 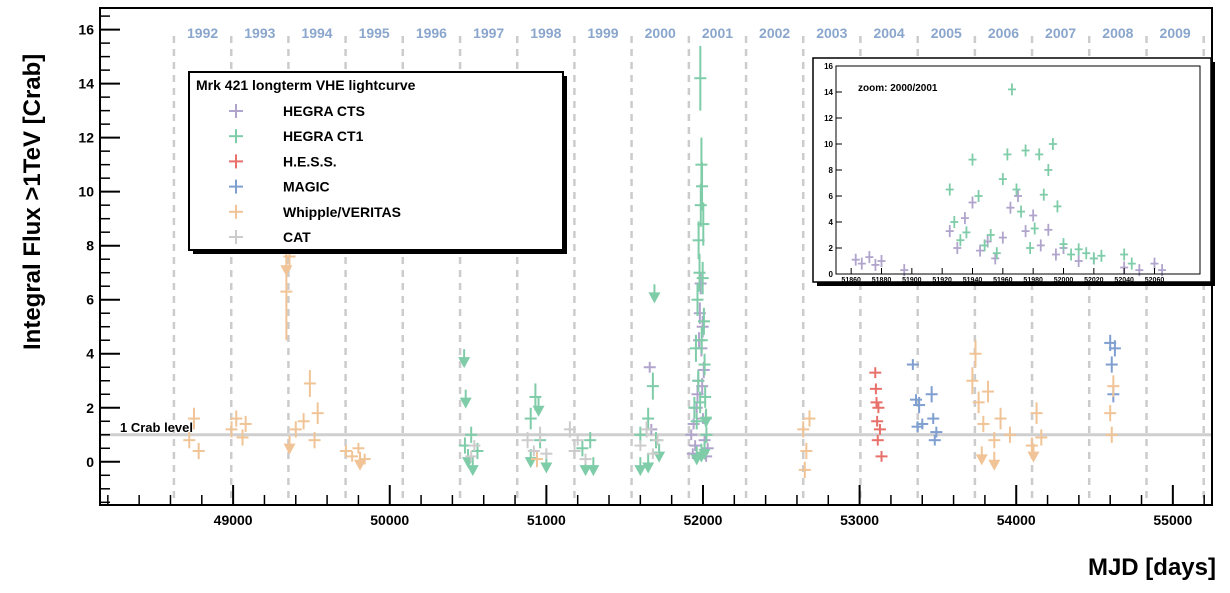 What do you see at coordinates (1013, 390) in the screenshot?
I see `series-magic` at bounding box center [1013, 390].